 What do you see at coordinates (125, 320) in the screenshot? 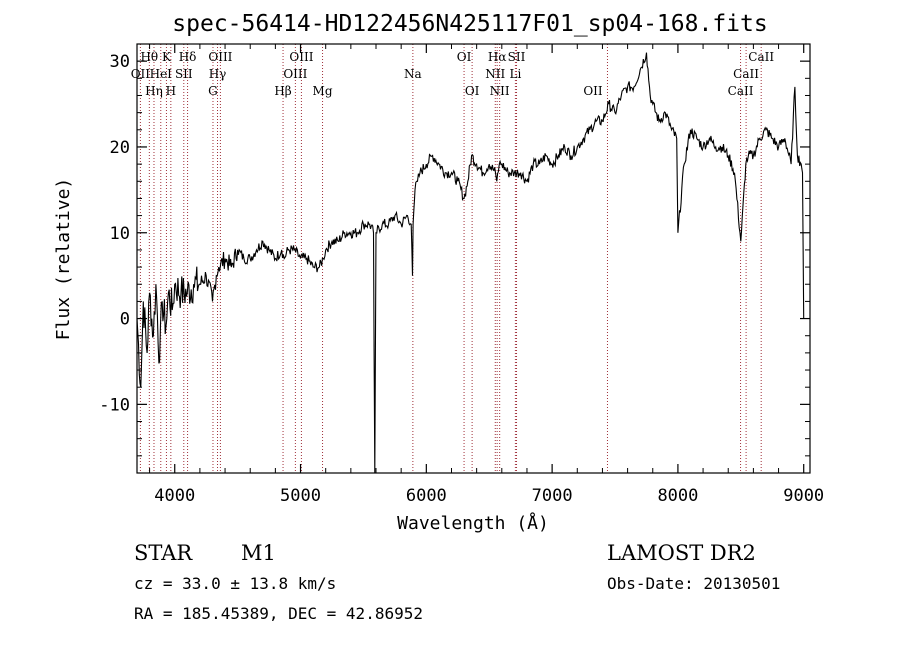
I see `y-tick-label: 0` at bounding box center [125, 320].